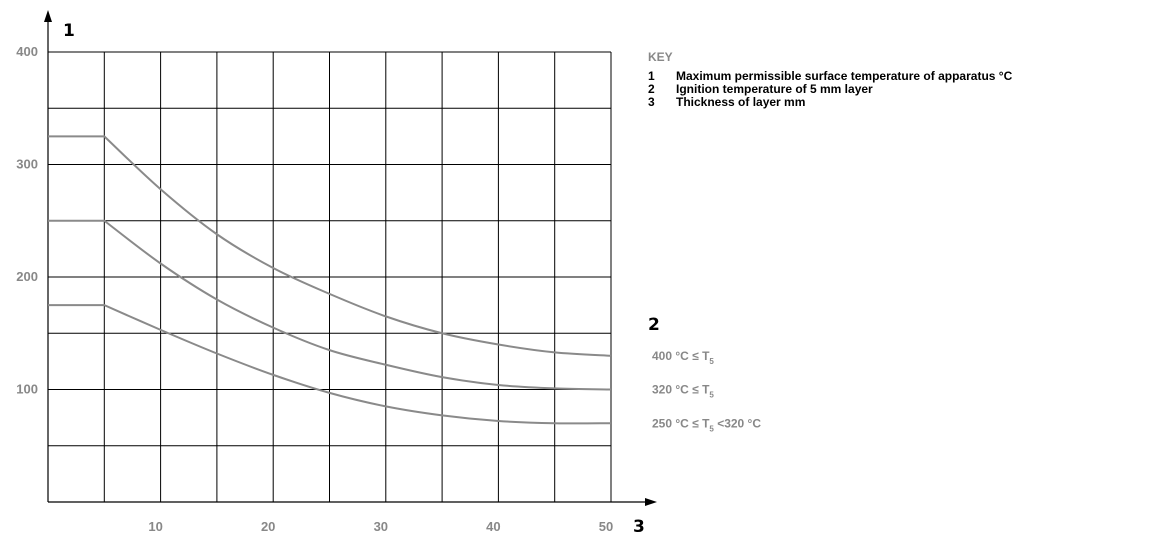 This screenshot has width=1149, height=535. Describe the element at coordinates (741, 102) in the screenshot. I see `key-item-text: Thickness of layer mm` at that location.